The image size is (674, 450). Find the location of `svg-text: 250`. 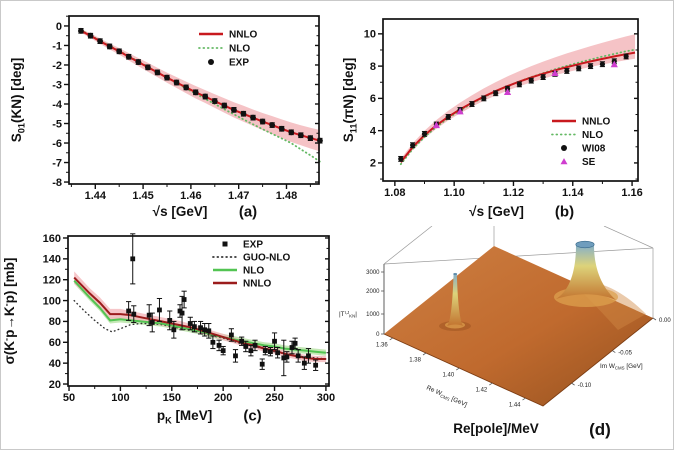

svg-text: 250 is located at coordinates (274, 398).